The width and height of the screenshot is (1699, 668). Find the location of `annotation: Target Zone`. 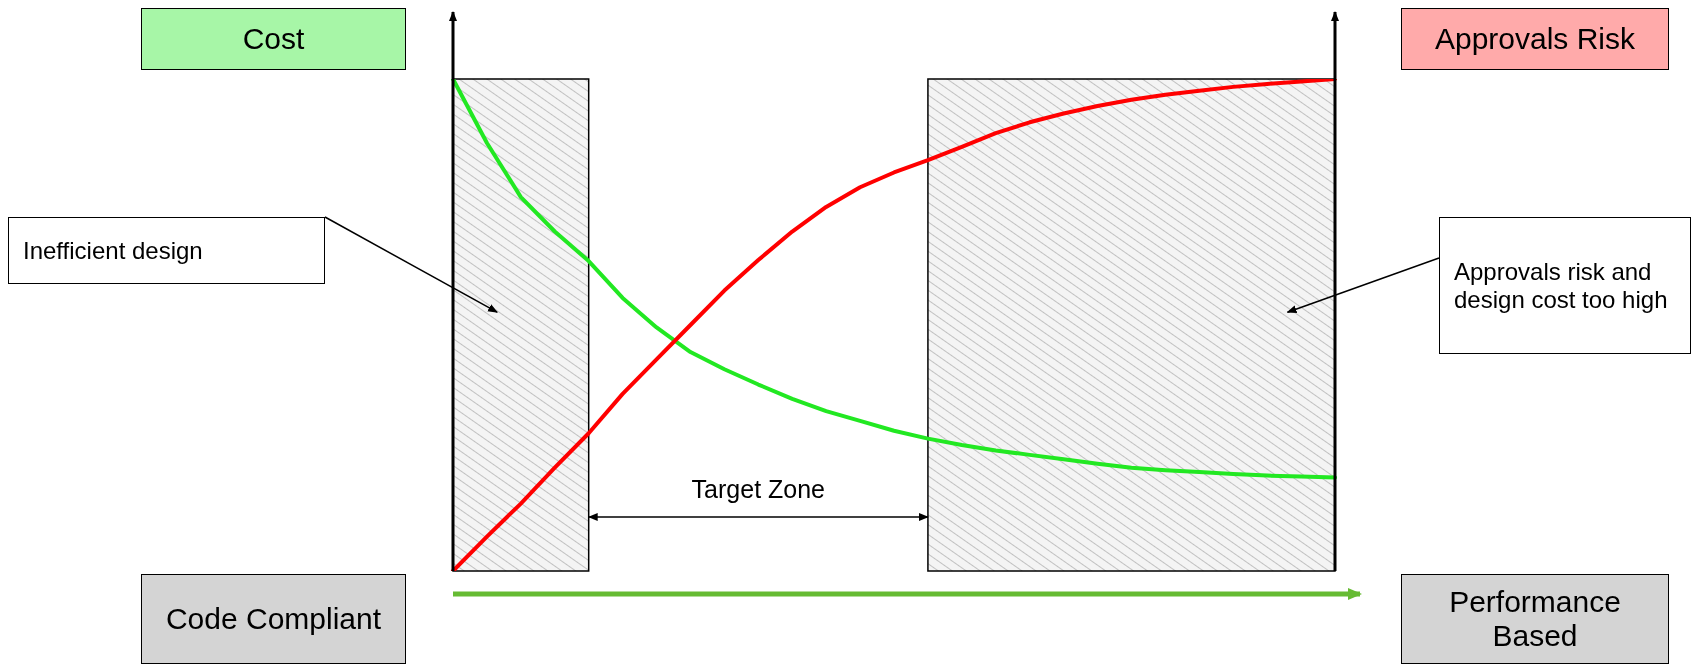

annotation: Target Zone is located at coordinates (758, 489).